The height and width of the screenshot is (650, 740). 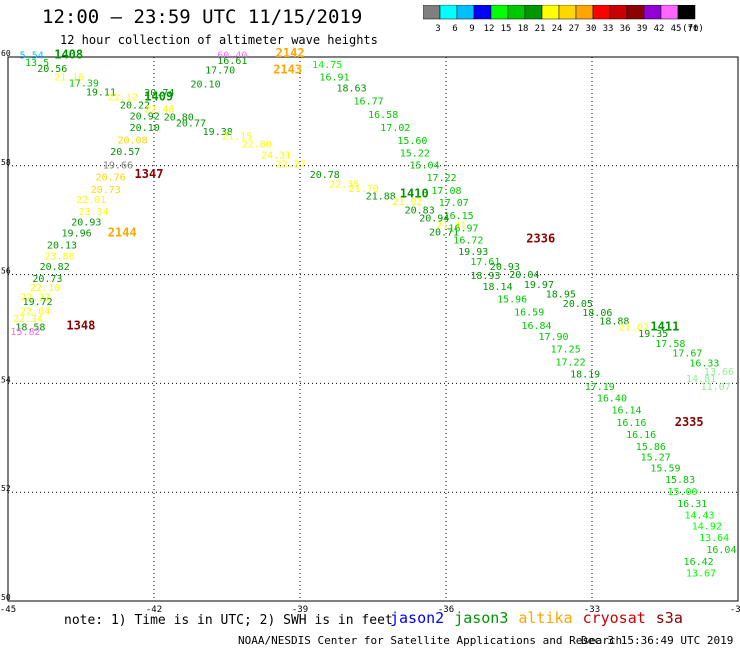 I want to click on legend-entry-s3a: s3a, so click(x=669, y=618).